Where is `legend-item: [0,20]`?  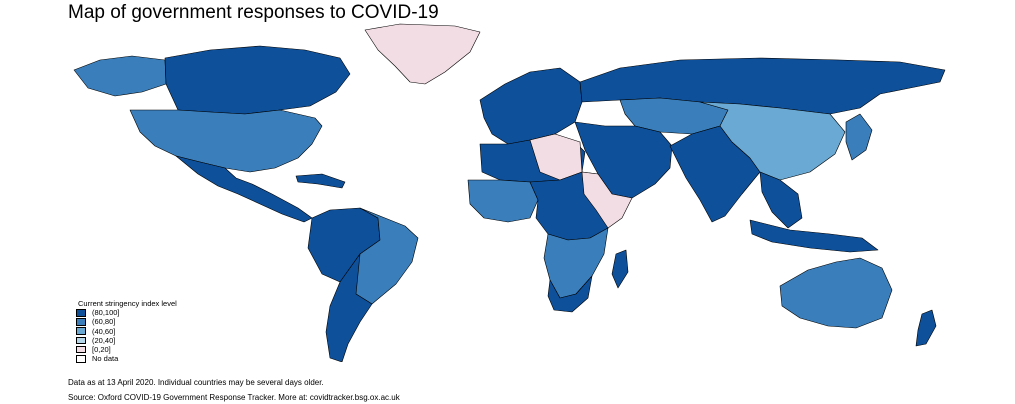
legend-item: [0,20] is located at coordinates (126, 349).